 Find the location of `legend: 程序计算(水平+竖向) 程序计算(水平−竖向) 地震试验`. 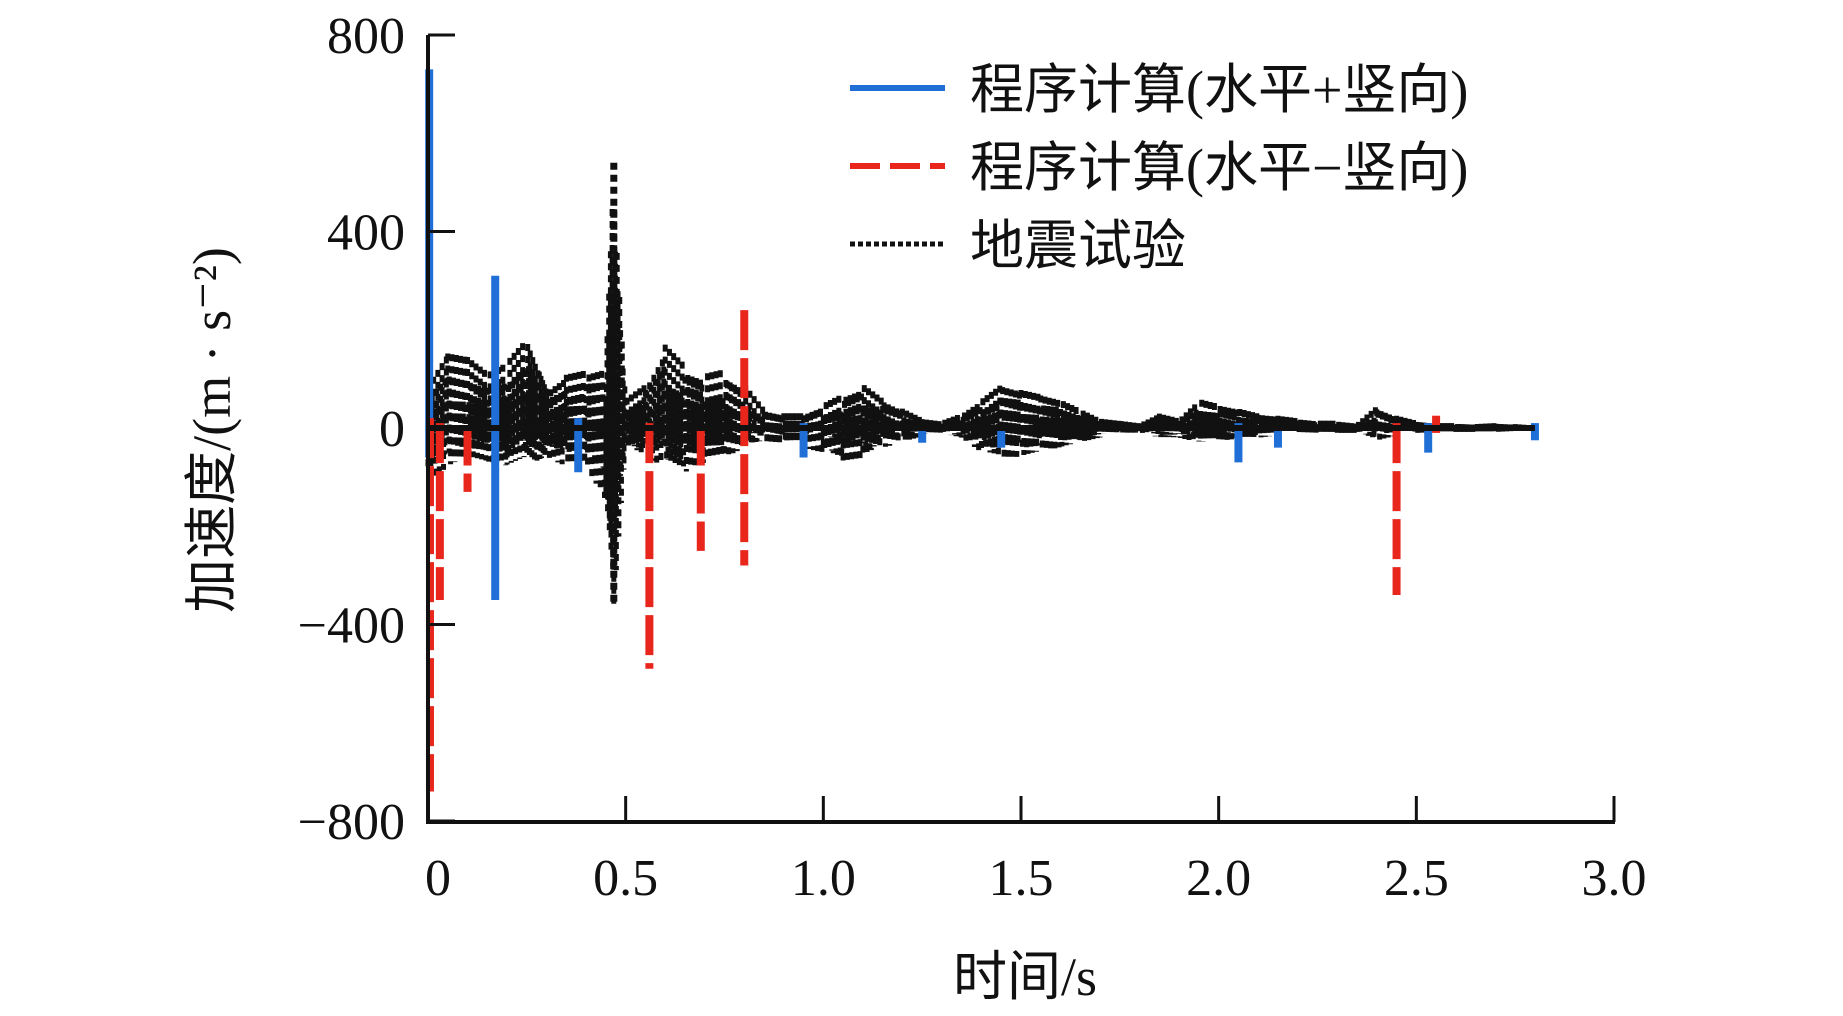

legend: 程序计算(水平+竖向) 程序计算(水平−竖向) 地震试验 is located at coordinates (1159, 168).